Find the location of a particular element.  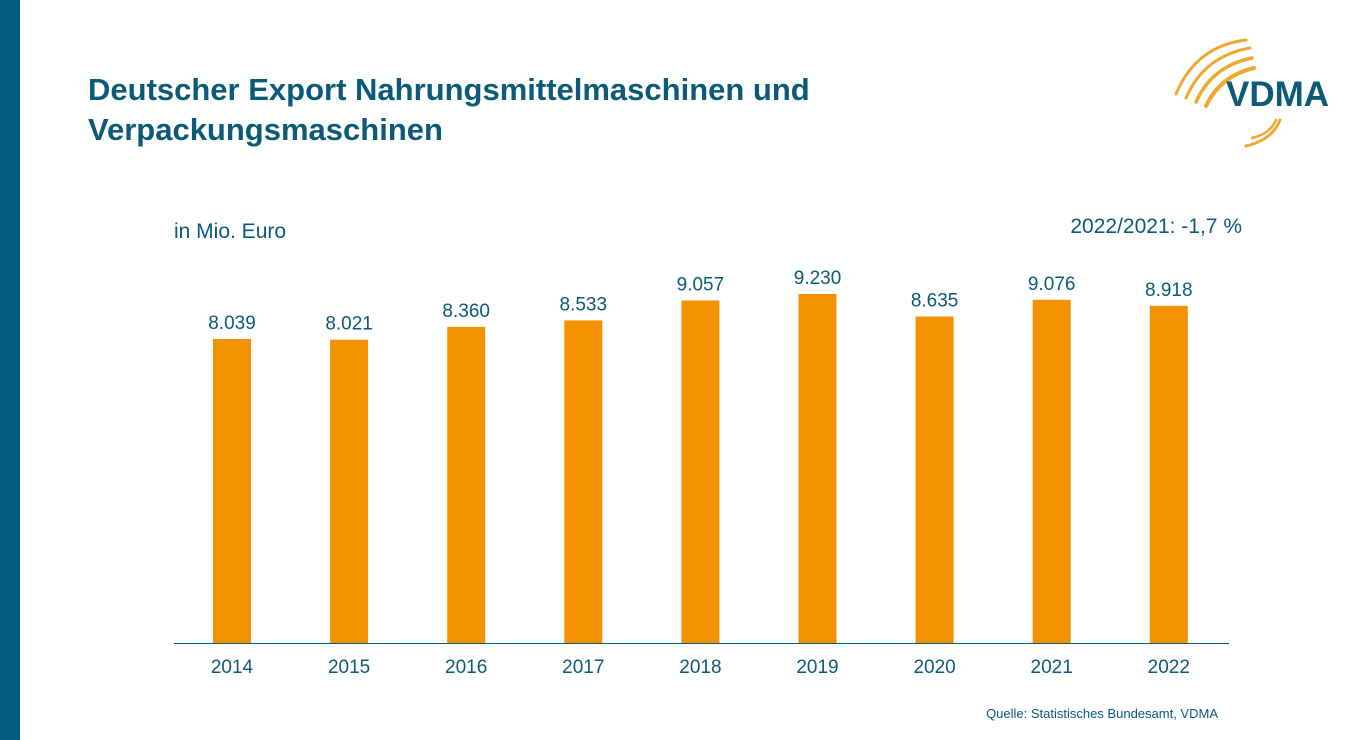

year-over-year-change-label: 2022/2021: -1,7 % is located at coordinates (1156, 226).